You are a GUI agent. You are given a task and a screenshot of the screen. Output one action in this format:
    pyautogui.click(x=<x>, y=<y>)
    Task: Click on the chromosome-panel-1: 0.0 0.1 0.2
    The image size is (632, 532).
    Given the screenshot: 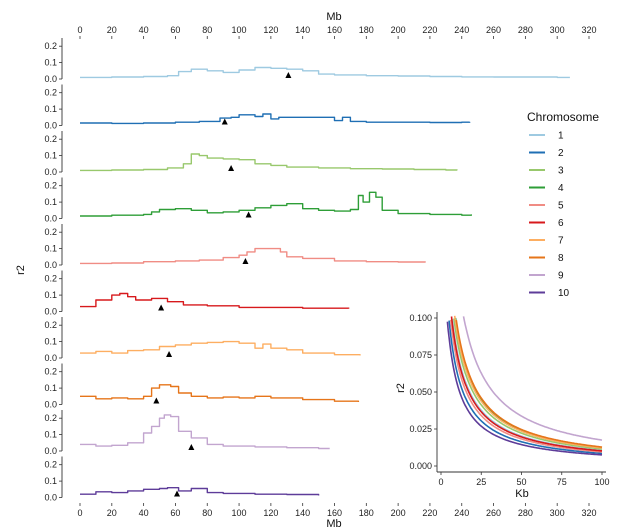 What is the action you would take?
    pyautogui.click(x=307, y=61)
    